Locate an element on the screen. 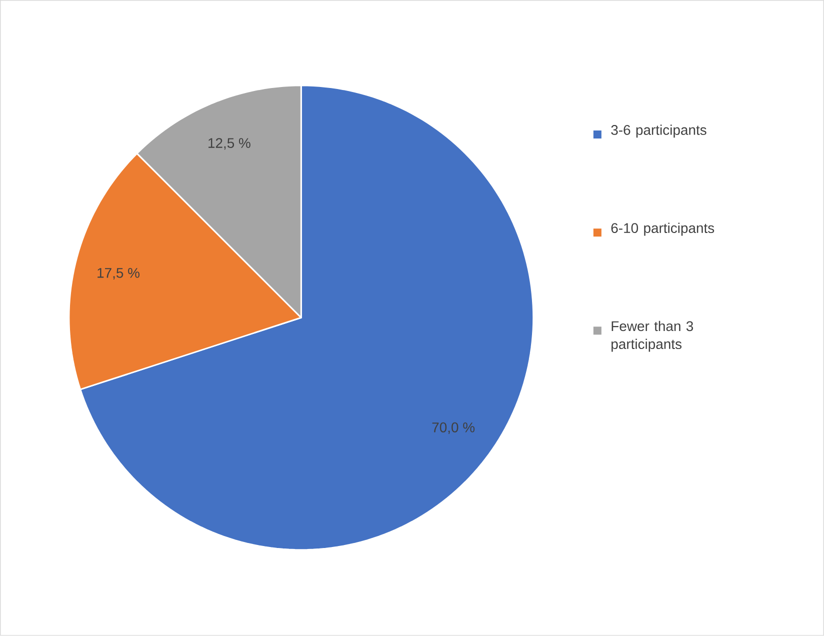 The height and width of the screenshot is (636, 824). data-label: 70,0 % is located at coordinates (453, 428).